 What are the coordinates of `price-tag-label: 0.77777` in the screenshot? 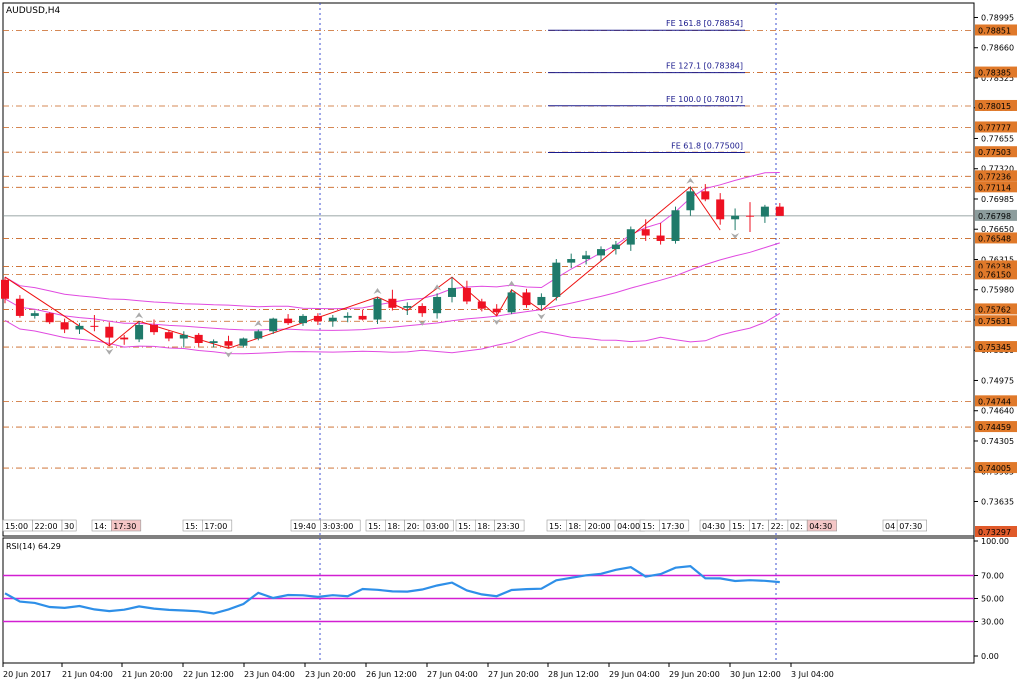 It's located at (994, 127).